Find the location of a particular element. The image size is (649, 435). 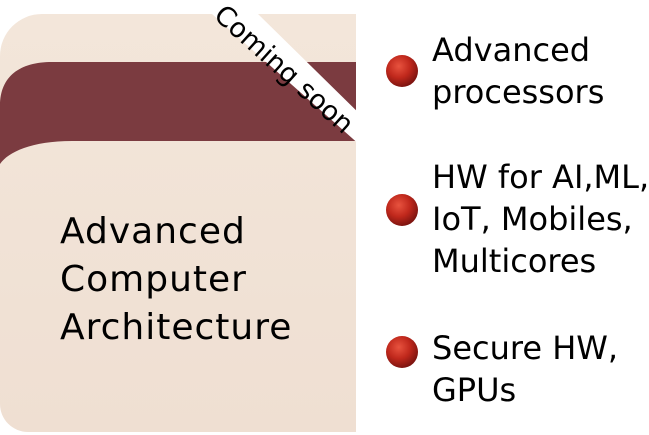

topic-line: GPUs is located at coordinates (474, 390).